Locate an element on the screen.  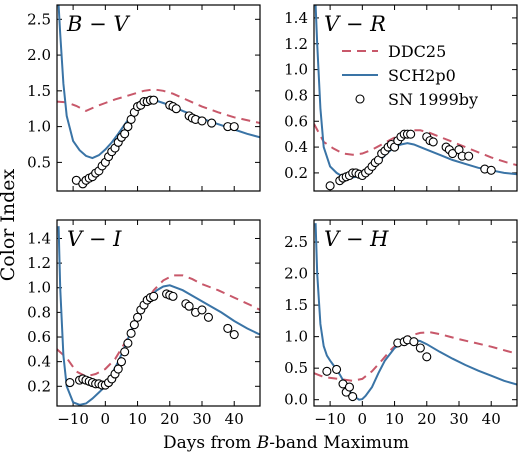
panel-title-part: R is located at coordinates (377, 24).